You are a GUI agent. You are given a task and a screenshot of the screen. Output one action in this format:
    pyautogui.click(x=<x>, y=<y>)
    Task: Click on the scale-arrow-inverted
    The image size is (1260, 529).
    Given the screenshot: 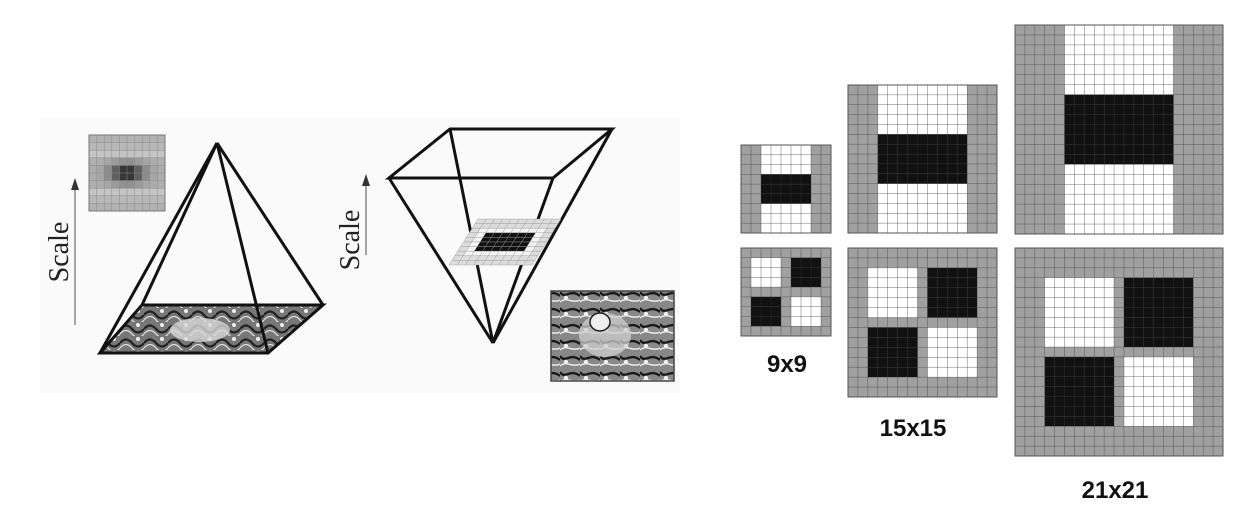 What is the action you would take?
    pyautogui.click(x=366, y=214)
    